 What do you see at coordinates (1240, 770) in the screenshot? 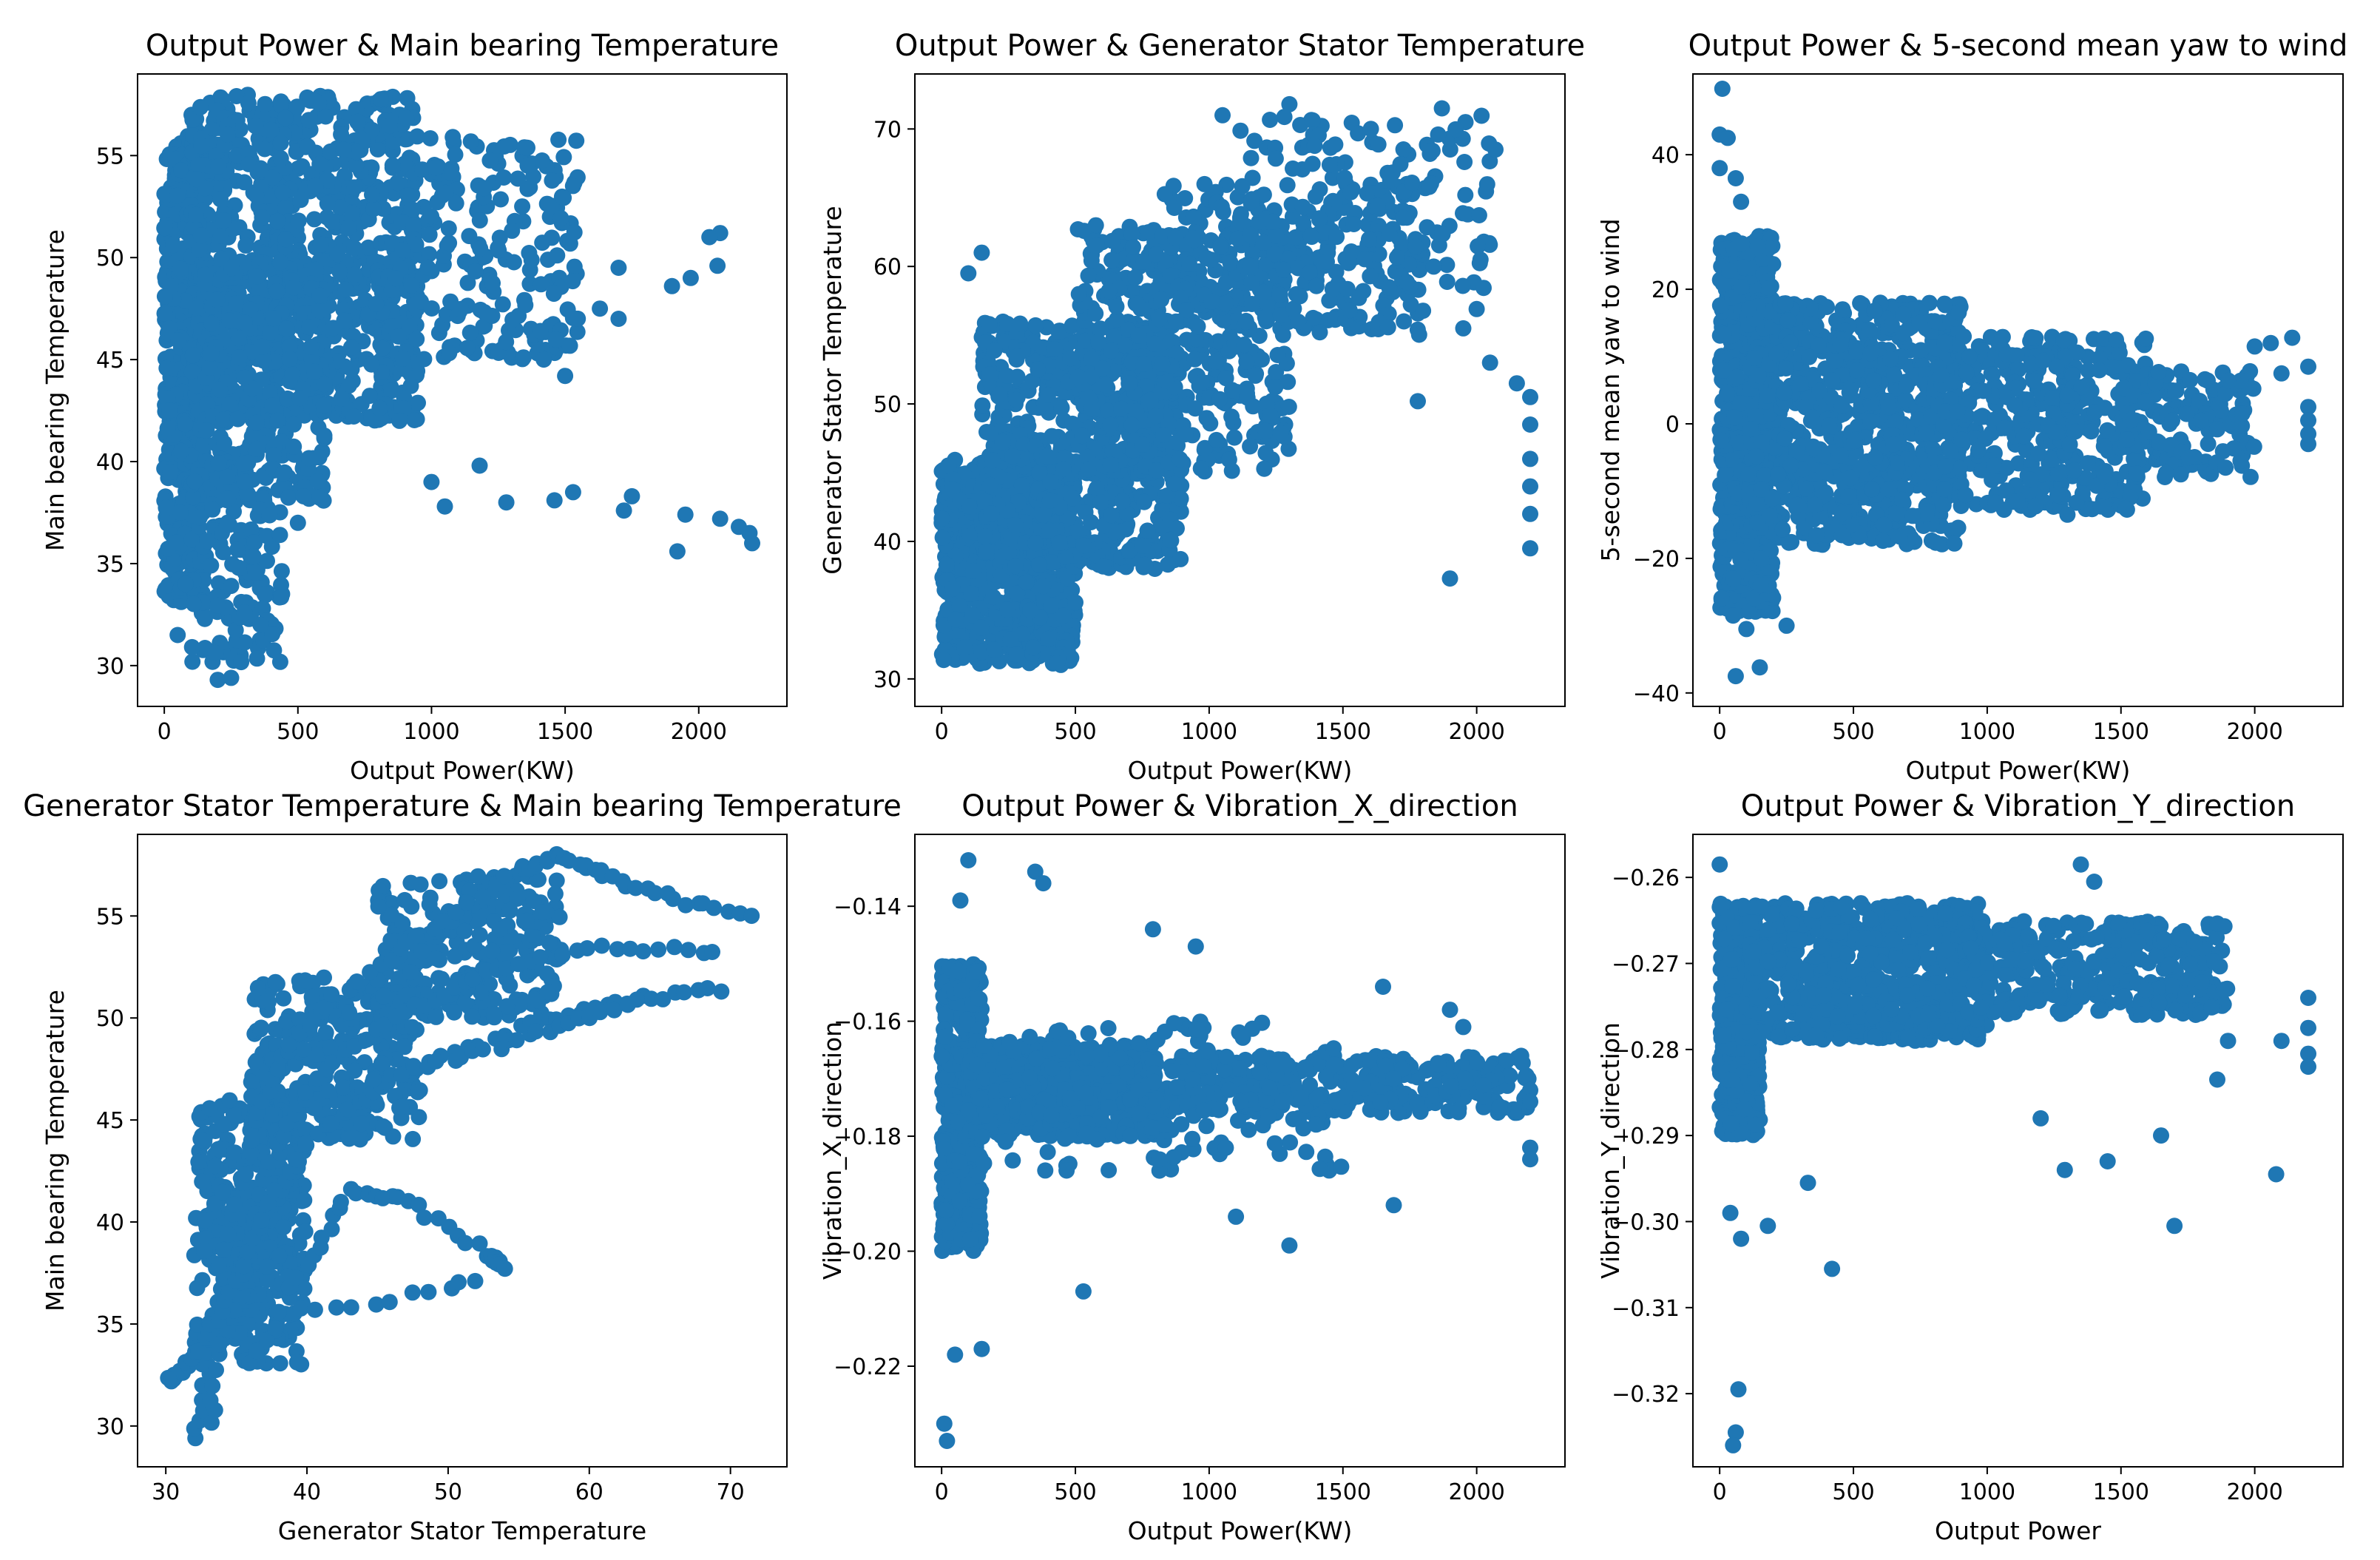
I see `x-axis-label: Output Power(KW)` at bounding box center [1240, 770].